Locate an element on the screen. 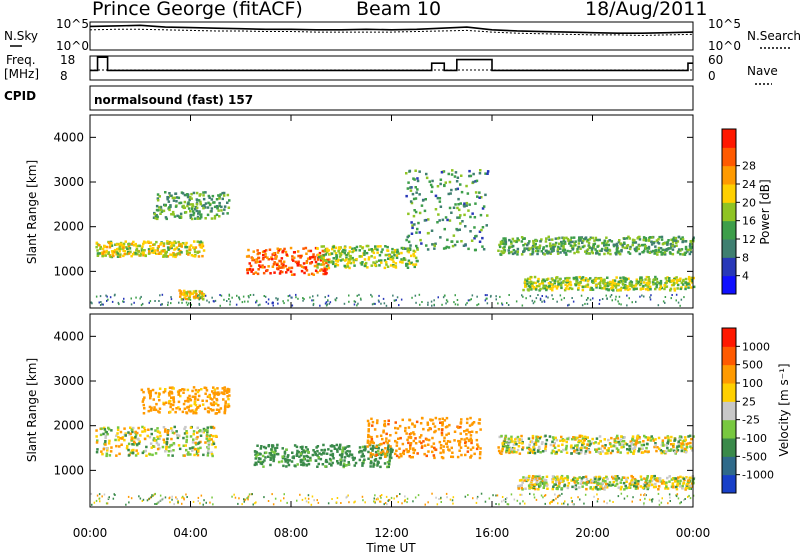 This screenshot has height=554, width=800. noise-right-tick-bottom: 10^0 is located at coordinates (724, 46).